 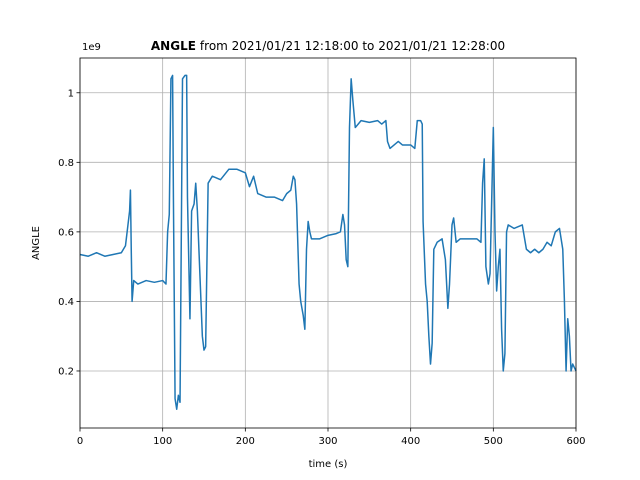 What do you see at coordinates (327, 441) in the screenshot?
I see `x-tick-label: 300` at bounding box center [327, 441].